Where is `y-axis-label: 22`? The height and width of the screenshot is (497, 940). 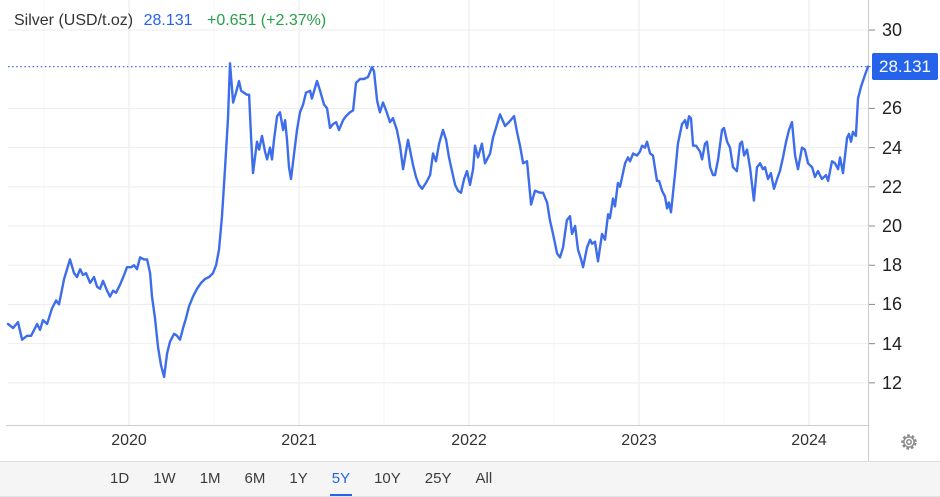 y-axis-label: 22 is located at coordinates (892, 186).